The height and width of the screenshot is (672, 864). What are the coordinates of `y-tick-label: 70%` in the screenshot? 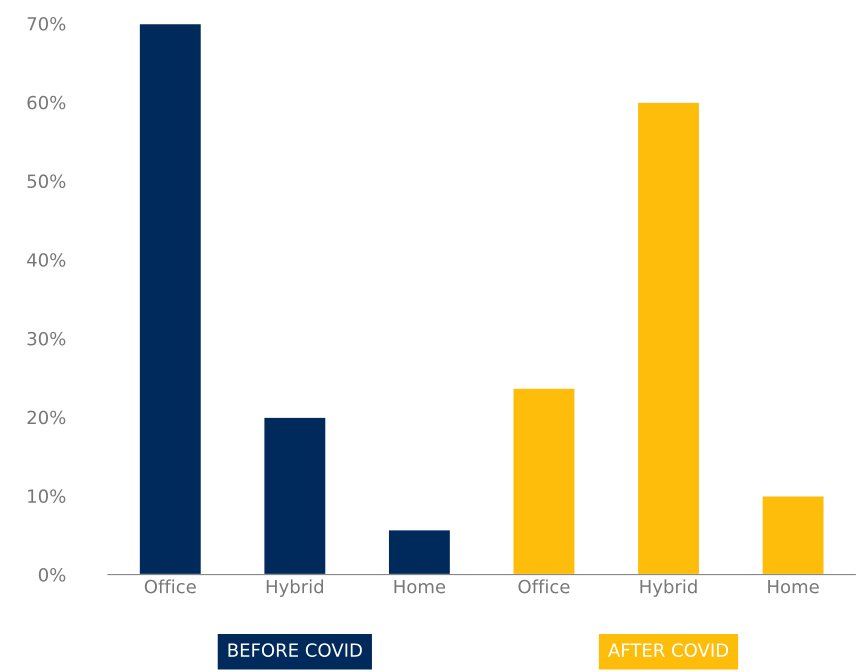 It's located at (47, 23).